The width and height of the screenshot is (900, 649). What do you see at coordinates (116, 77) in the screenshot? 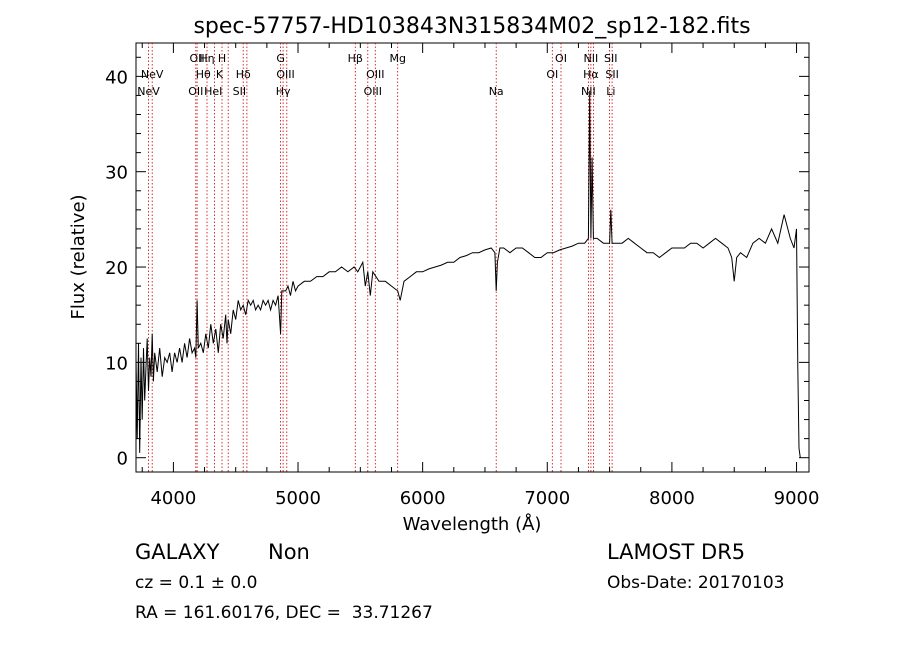
I see `y-tick-label: 40` at bounding box center [116, 77].